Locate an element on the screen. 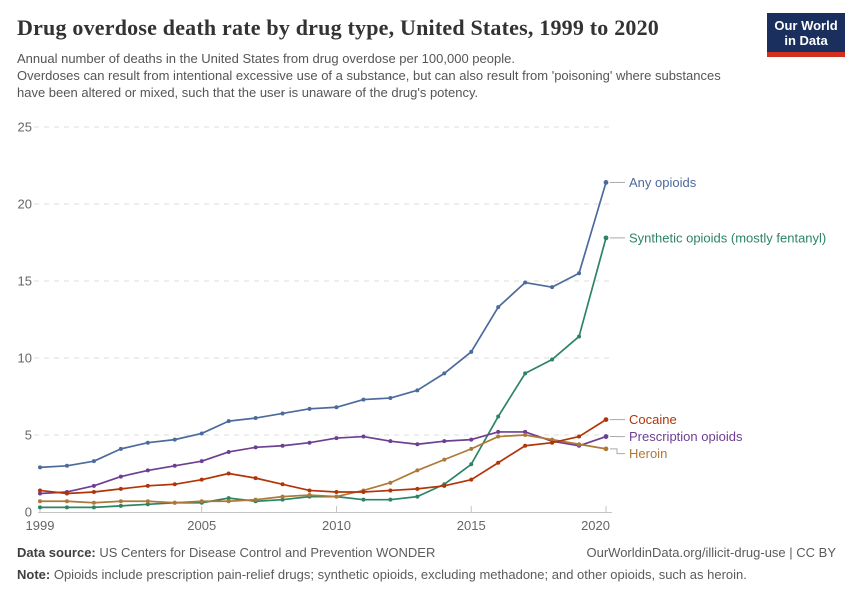 The image size is (850, 600). owid-logo: Our World in Data is located at coordinates (806, 35).